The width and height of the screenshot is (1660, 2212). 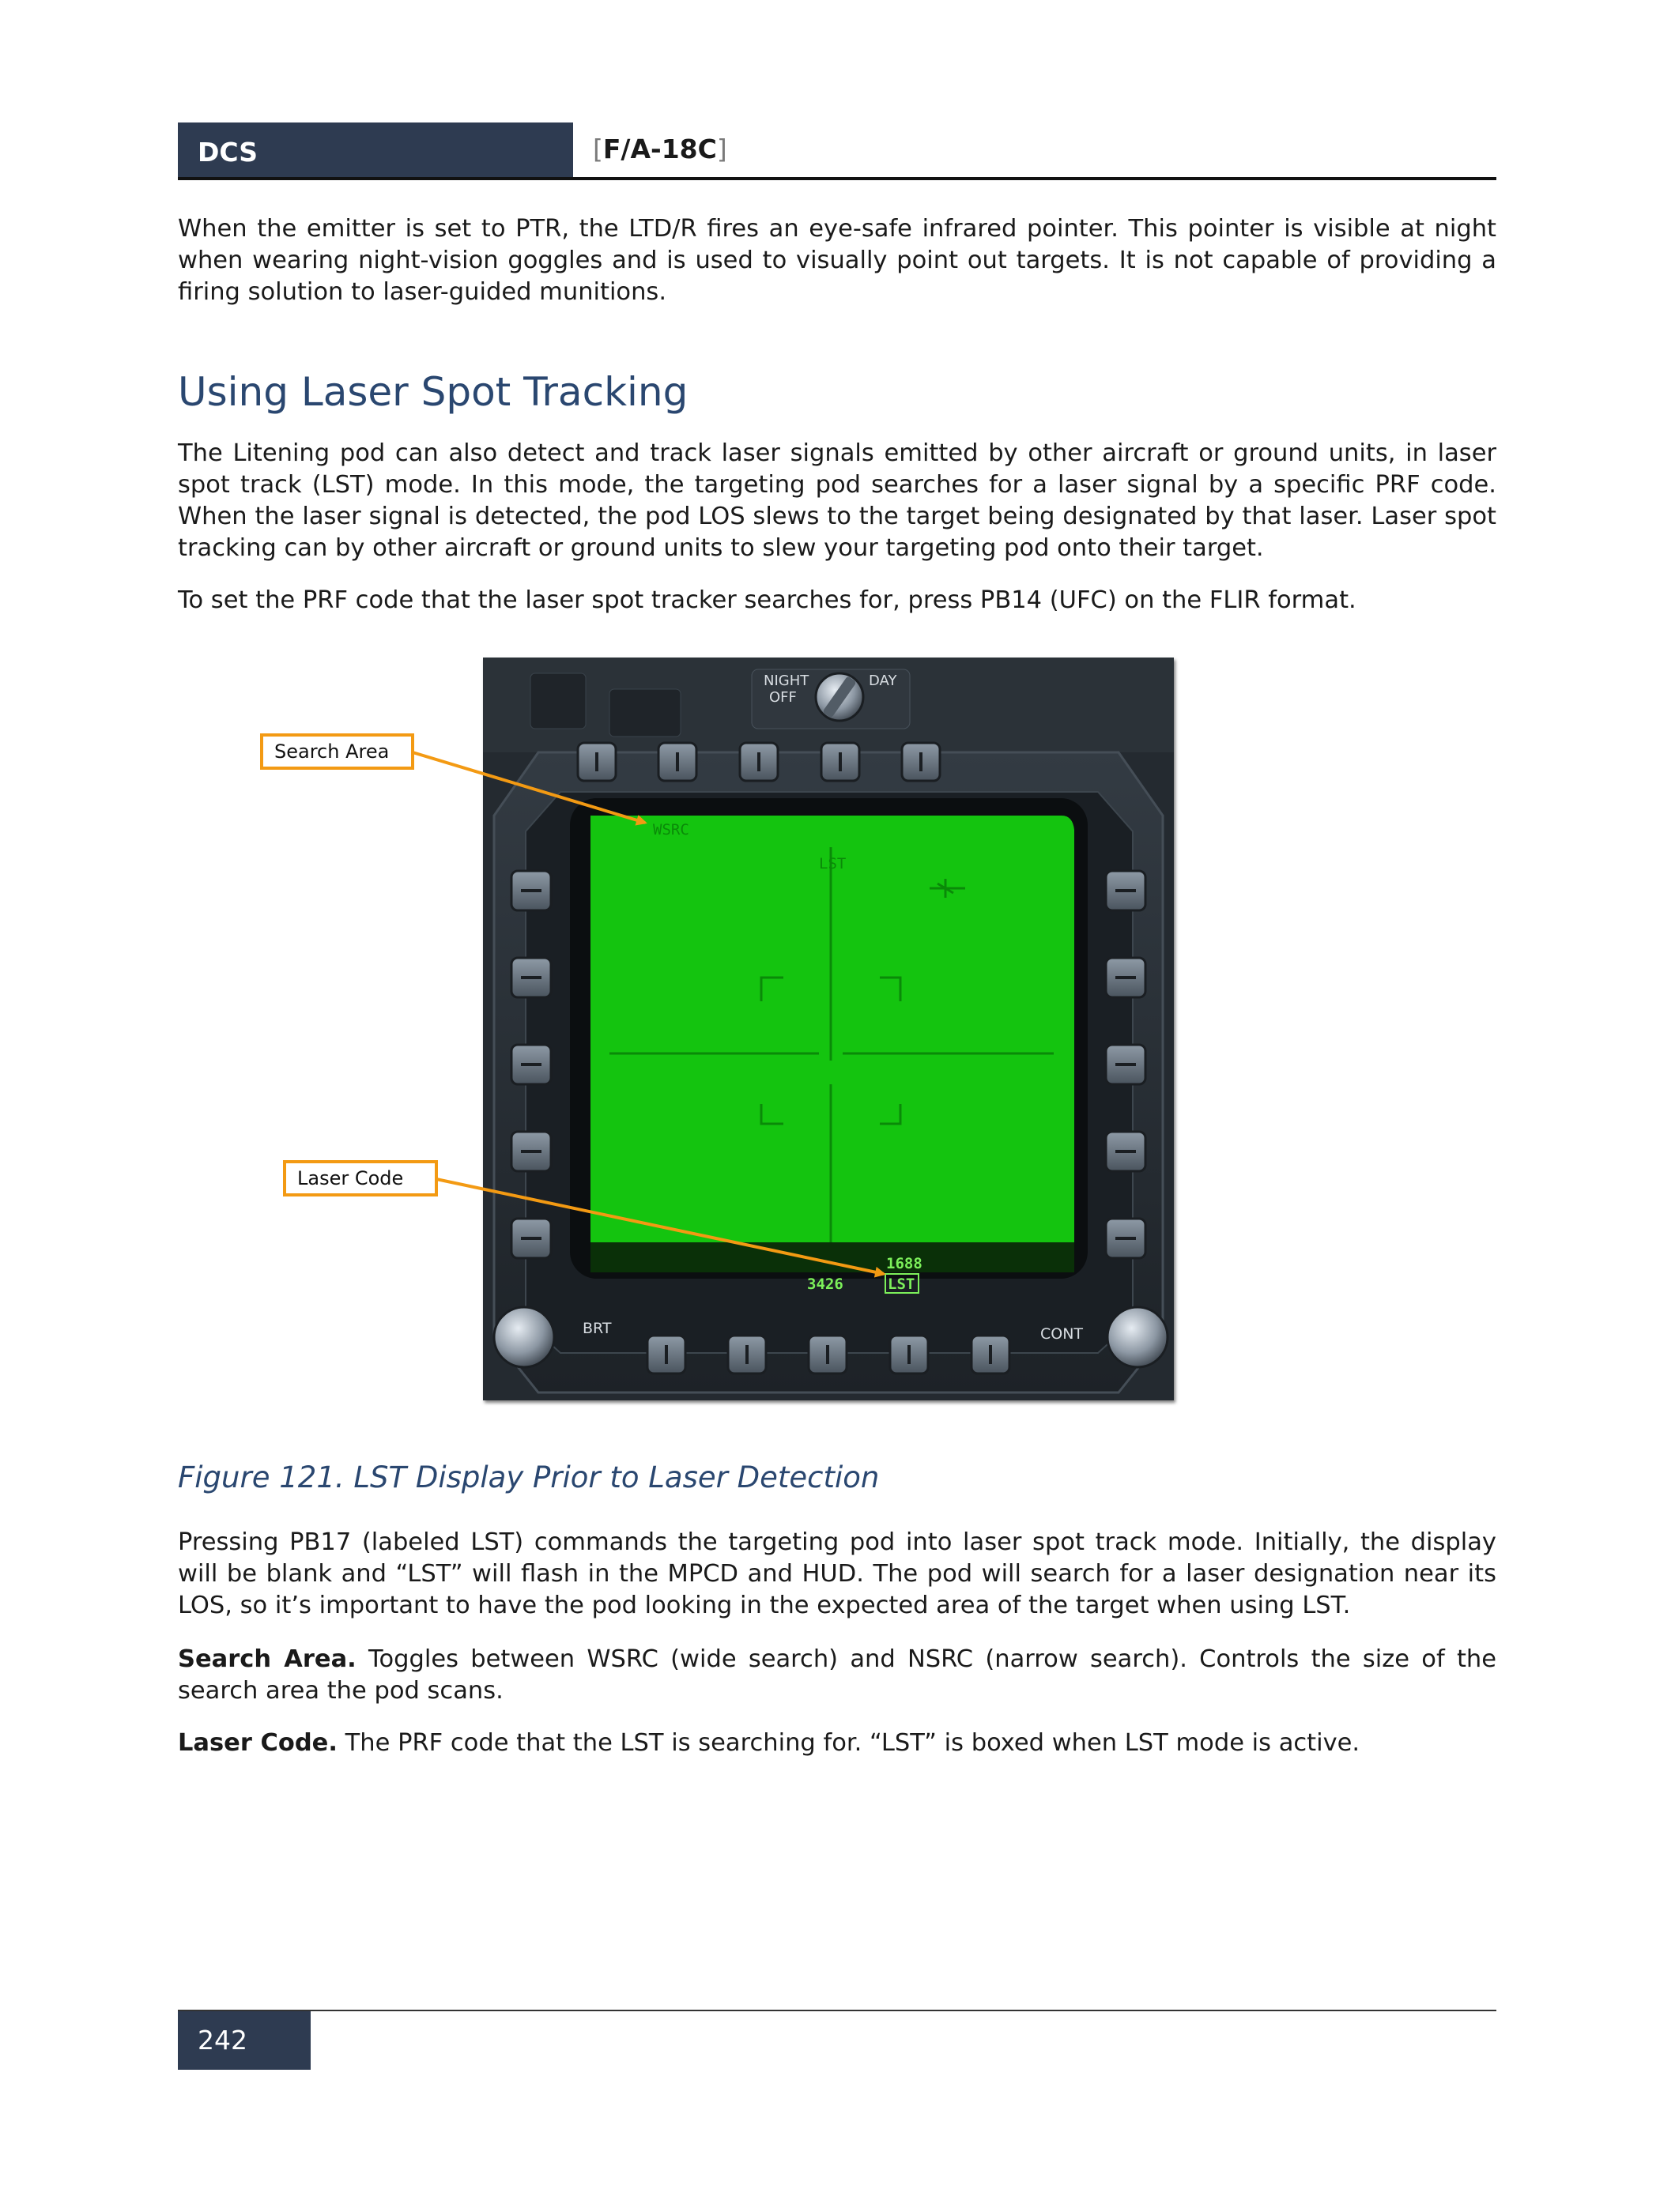 I want to click on header-product-label: DCS, so click(x=228, y=152).